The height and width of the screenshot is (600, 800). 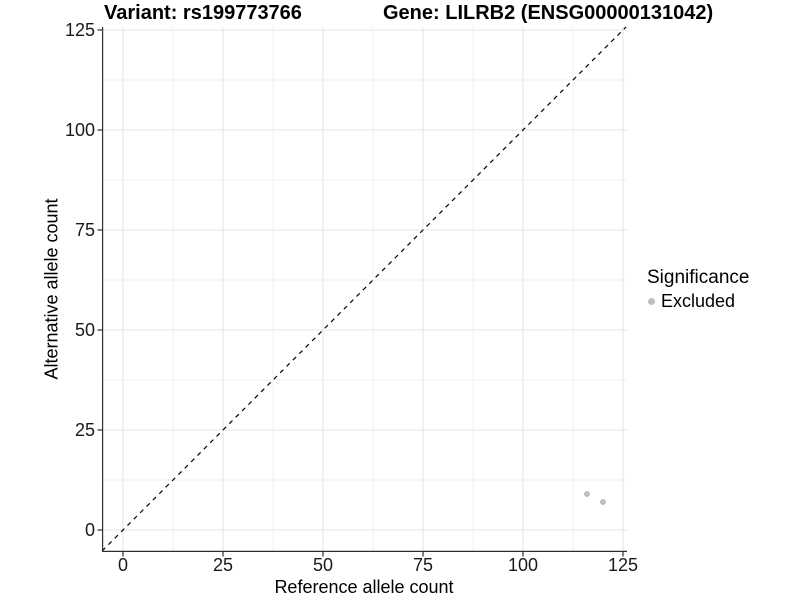 I want to click on x-axis-title: Reference allele count, so click(x=364, y=587).